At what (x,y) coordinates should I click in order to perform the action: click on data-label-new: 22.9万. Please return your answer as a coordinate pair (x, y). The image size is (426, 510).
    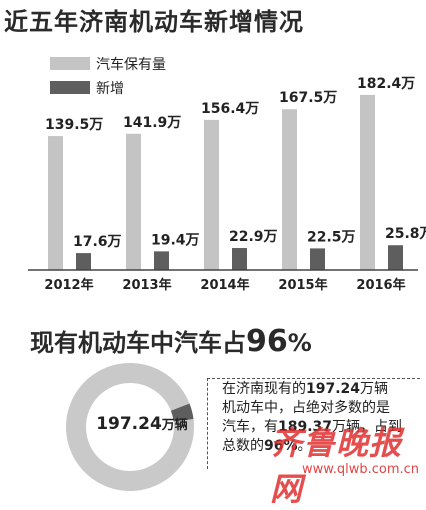
    Looking at the image, I should click on (253, 237).